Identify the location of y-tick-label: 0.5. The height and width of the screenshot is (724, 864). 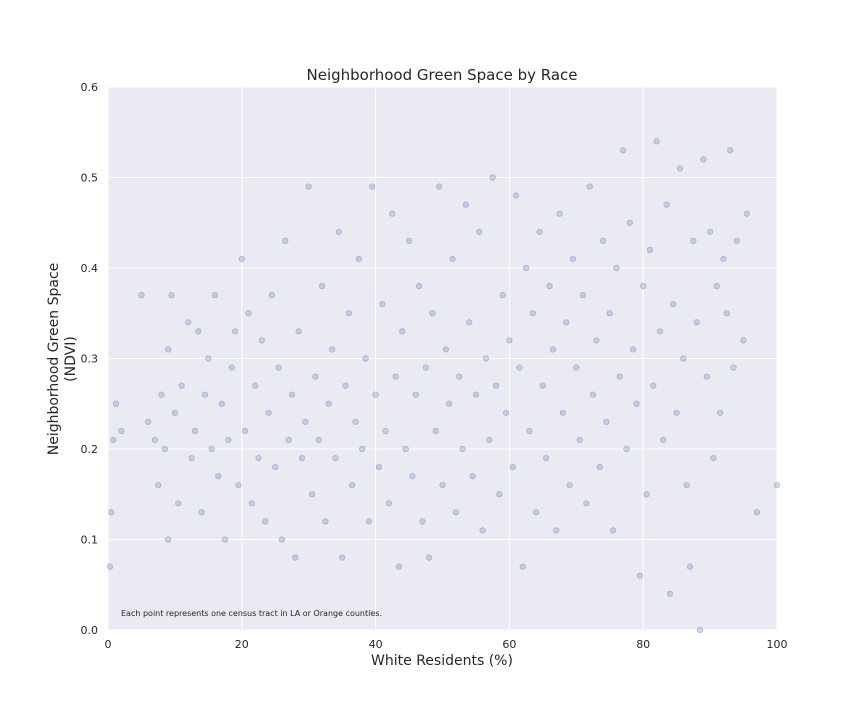
(90, 178).